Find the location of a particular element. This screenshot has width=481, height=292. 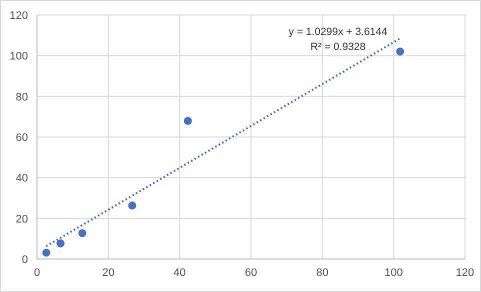

x-tick-label: 120 is located at coordinates (465, 273).